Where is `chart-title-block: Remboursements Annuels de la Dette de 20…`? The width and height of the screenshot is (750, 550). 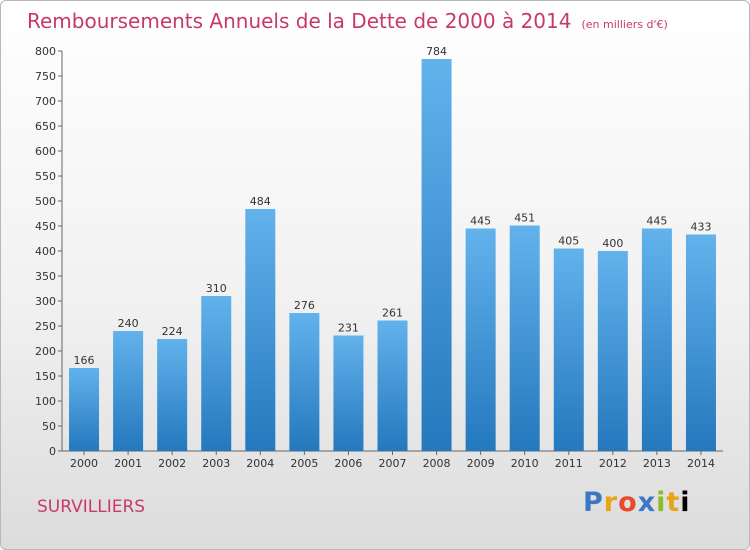 chart-title-block: Remboursements Annuels de la Dette de 20… is located at coordinates (347, 21).